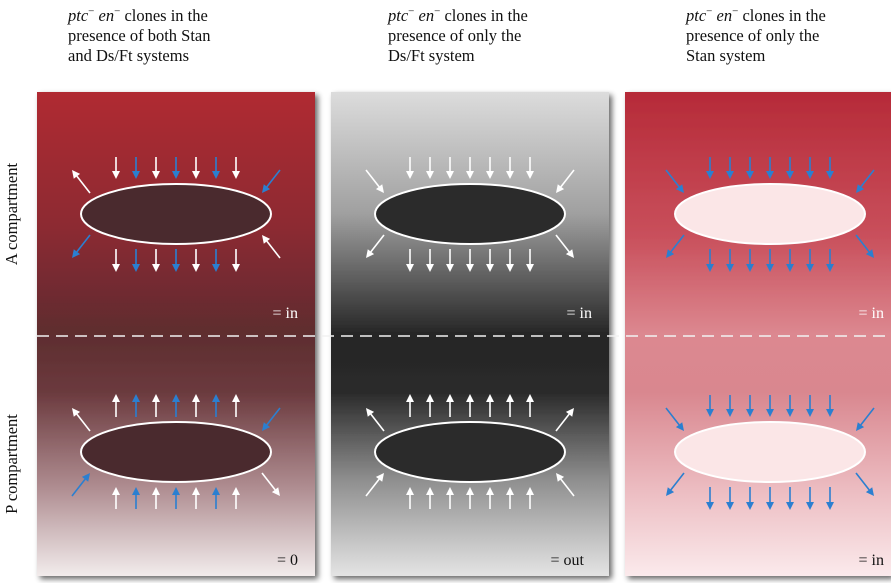 The width and height of the screenshot is (891, 583). I want to click on label-col1-top: = in, so click(285, 313).